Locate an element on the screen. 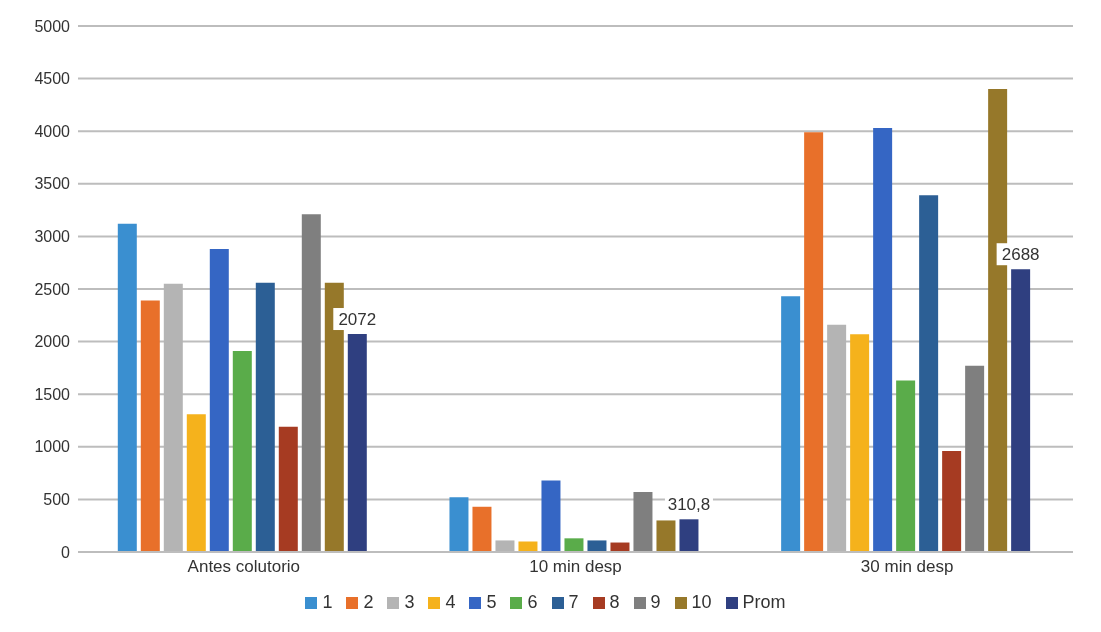 The height and width of the screenshot is (632, 1101). y-tick-label: 4000 is located at coordinates (52, 131).